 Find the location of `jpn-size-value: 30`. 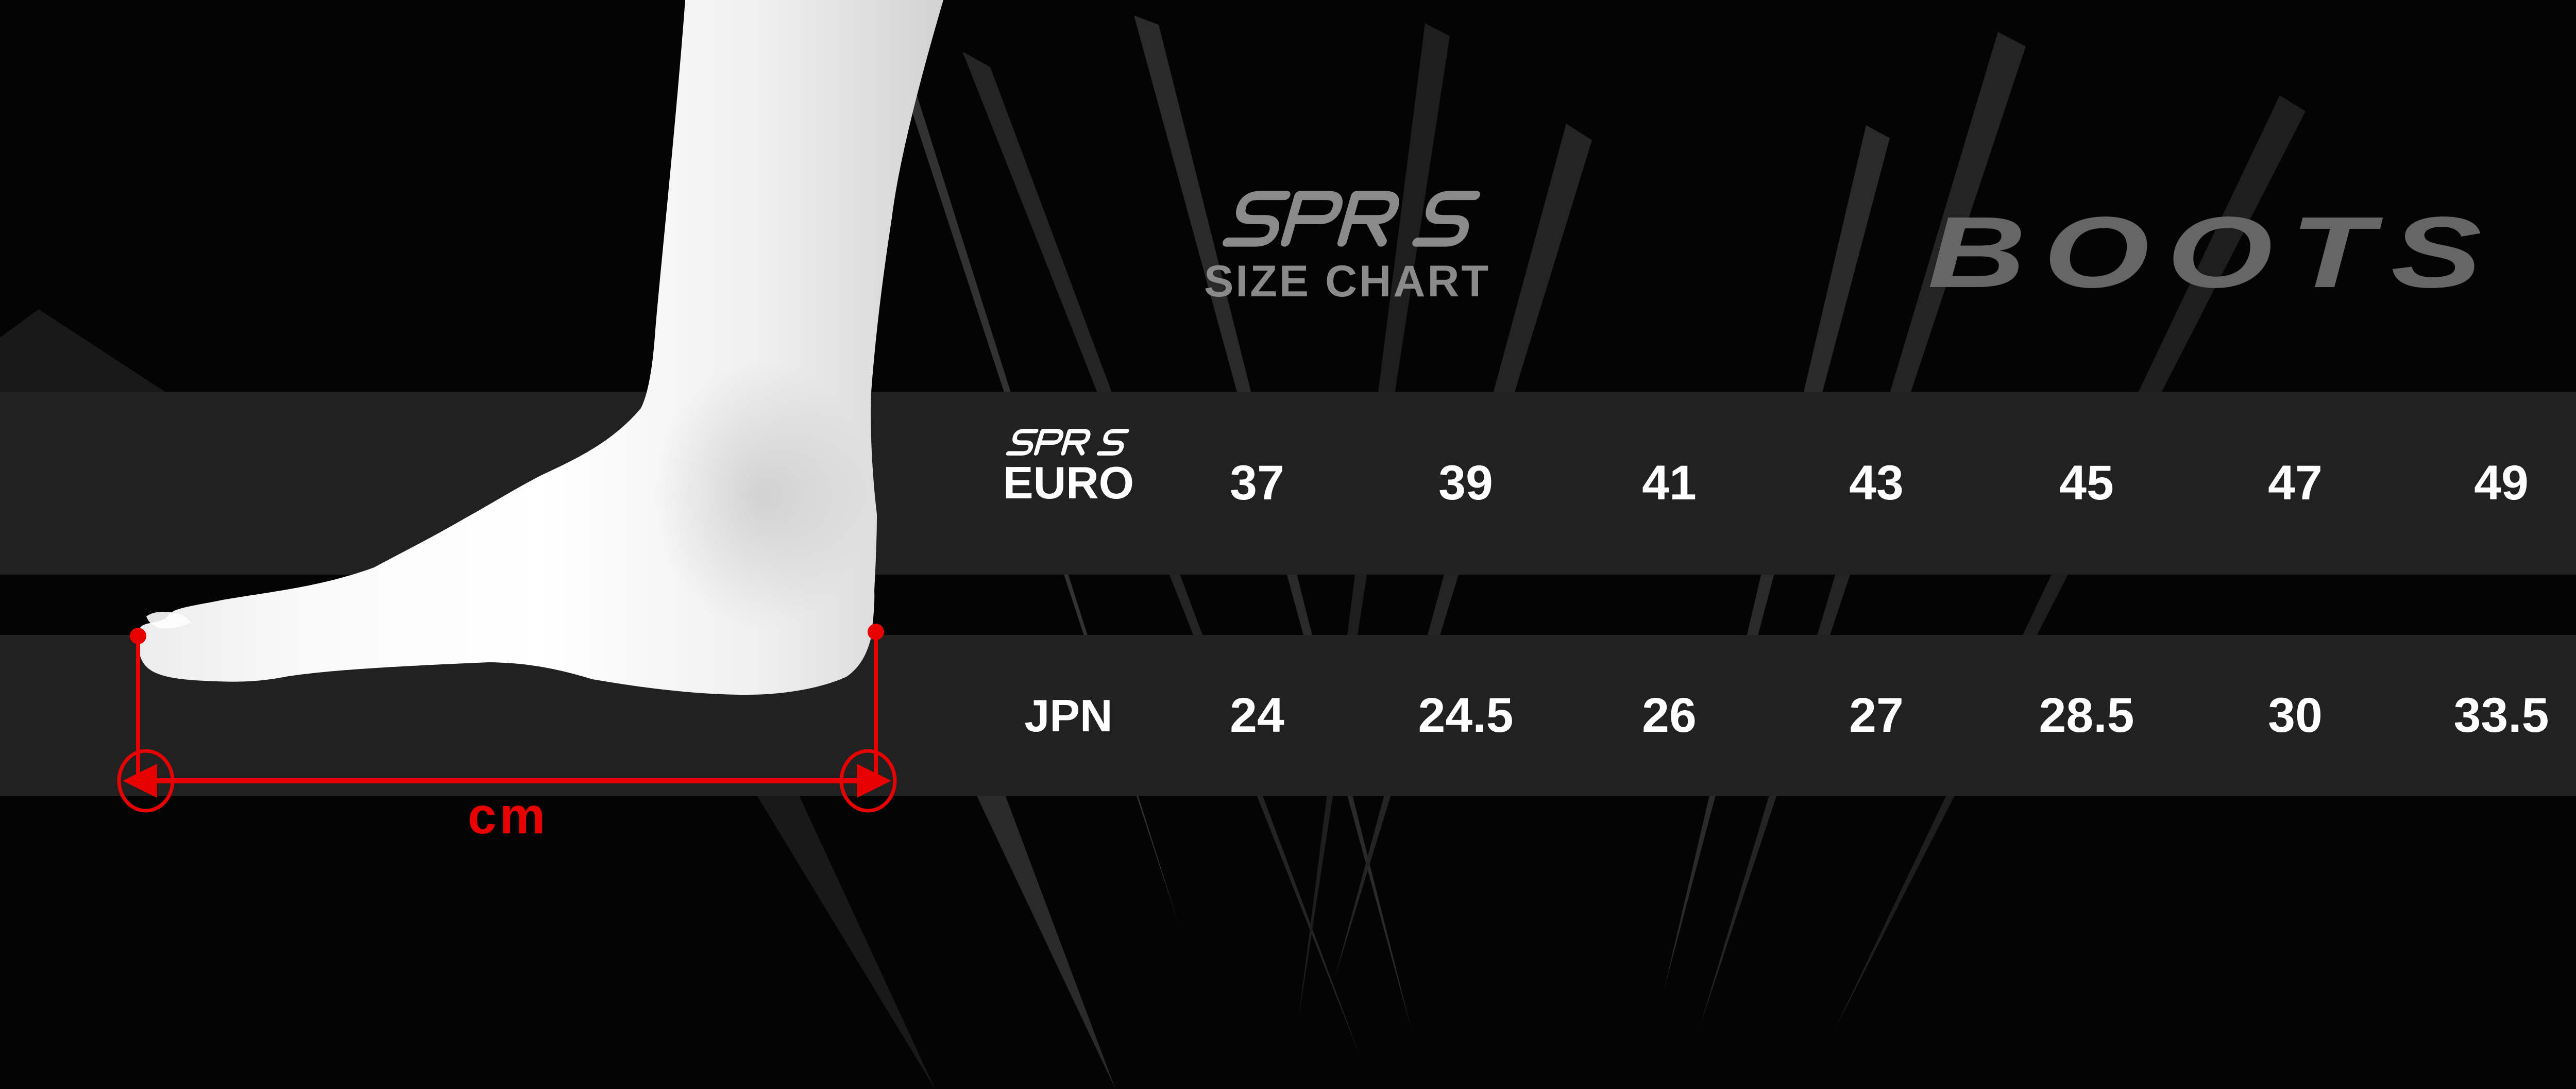

jpn-size-value: 30 is located at coordinates (2295, 716).